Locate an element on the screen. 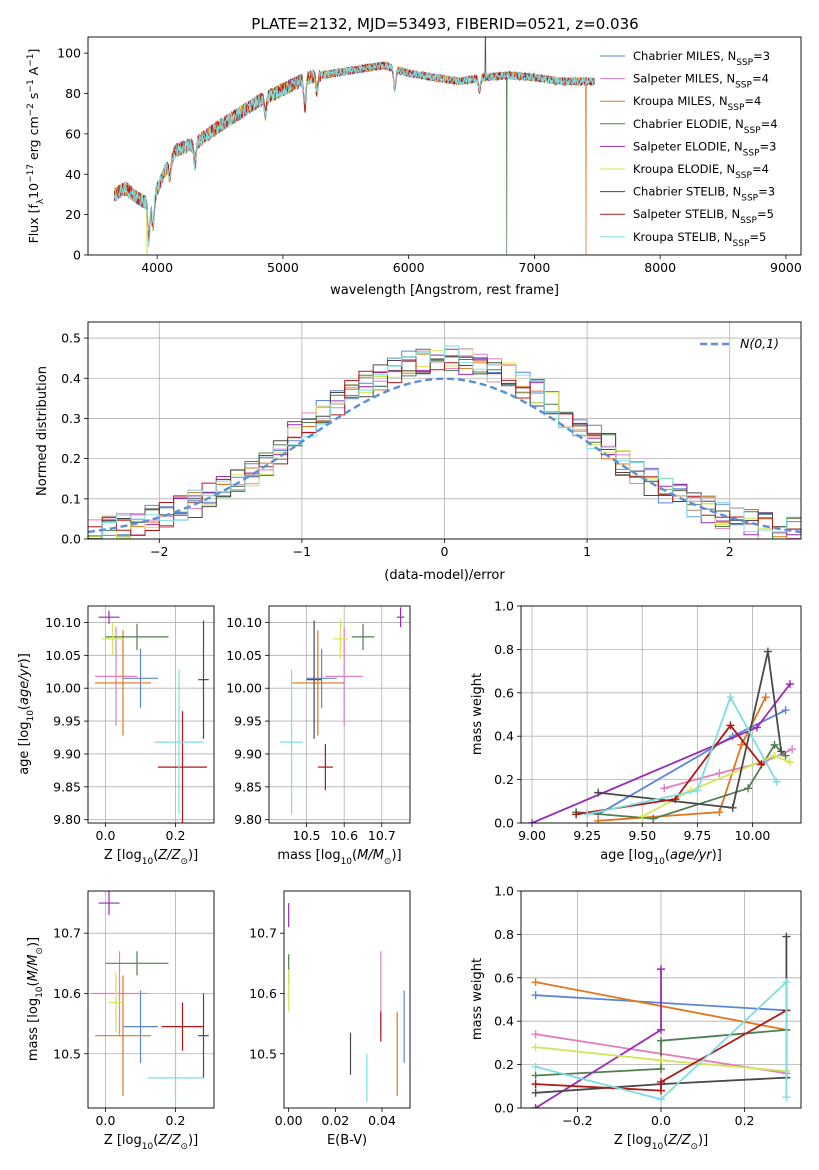 This screenshot has height=1170, width=819. x-axis-label: wavelength [Angstrom, rest frame] is located at coordinates (444, 290).